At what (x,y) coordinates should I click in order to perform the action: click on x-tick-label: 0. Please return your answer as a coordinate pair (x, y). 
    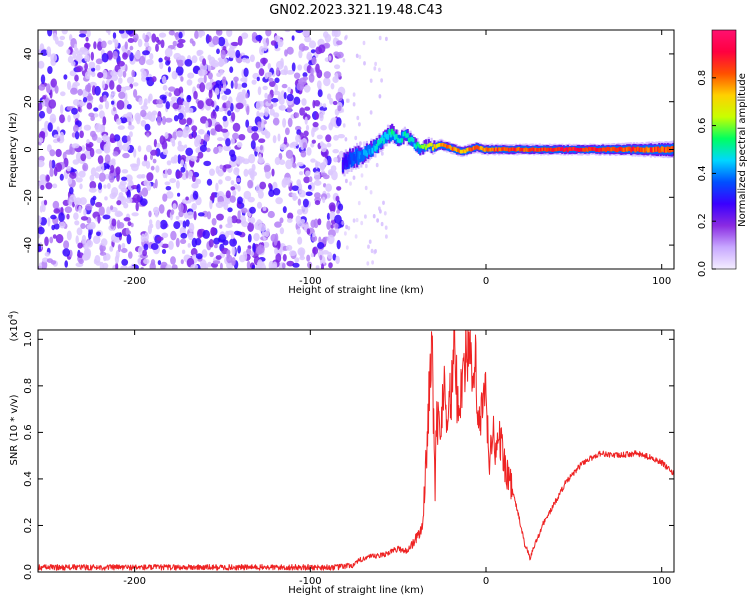
    Looking at the image, I should click on (486, 581).